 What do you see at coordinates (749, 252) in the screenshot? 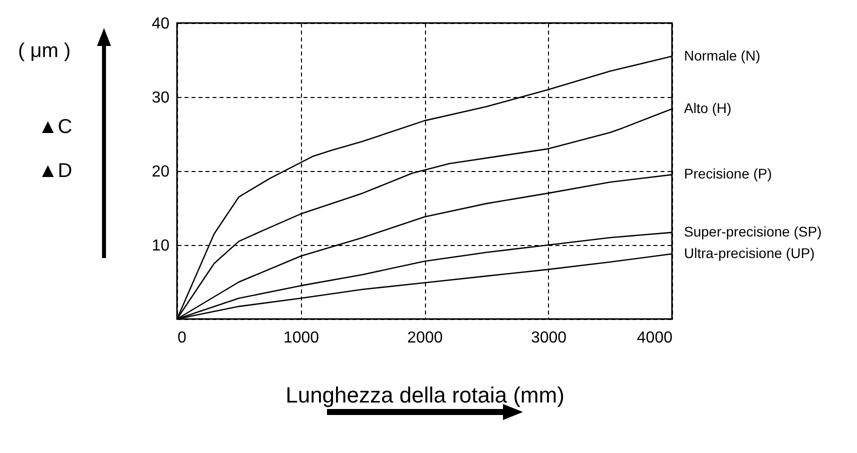
I see `series-label: Ultra-precisione (UP)` at bounding box center [749, 252].